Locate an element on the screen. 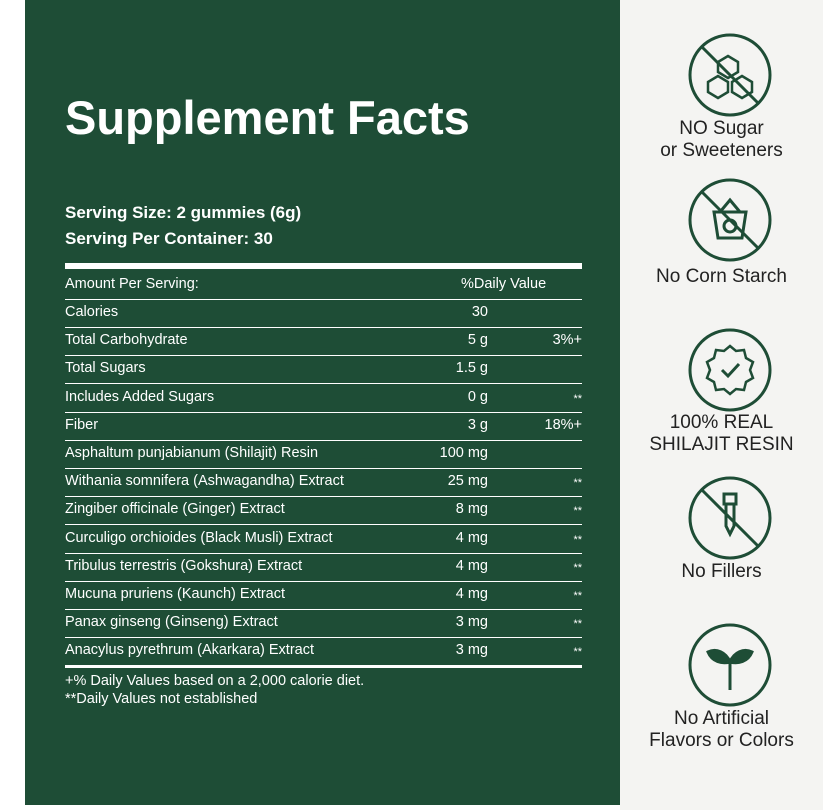 This screenshot has width=823, height=810. row-name: Asphaltum punjabianum (Shilajit) Resin is located at coordinates (192, 453).